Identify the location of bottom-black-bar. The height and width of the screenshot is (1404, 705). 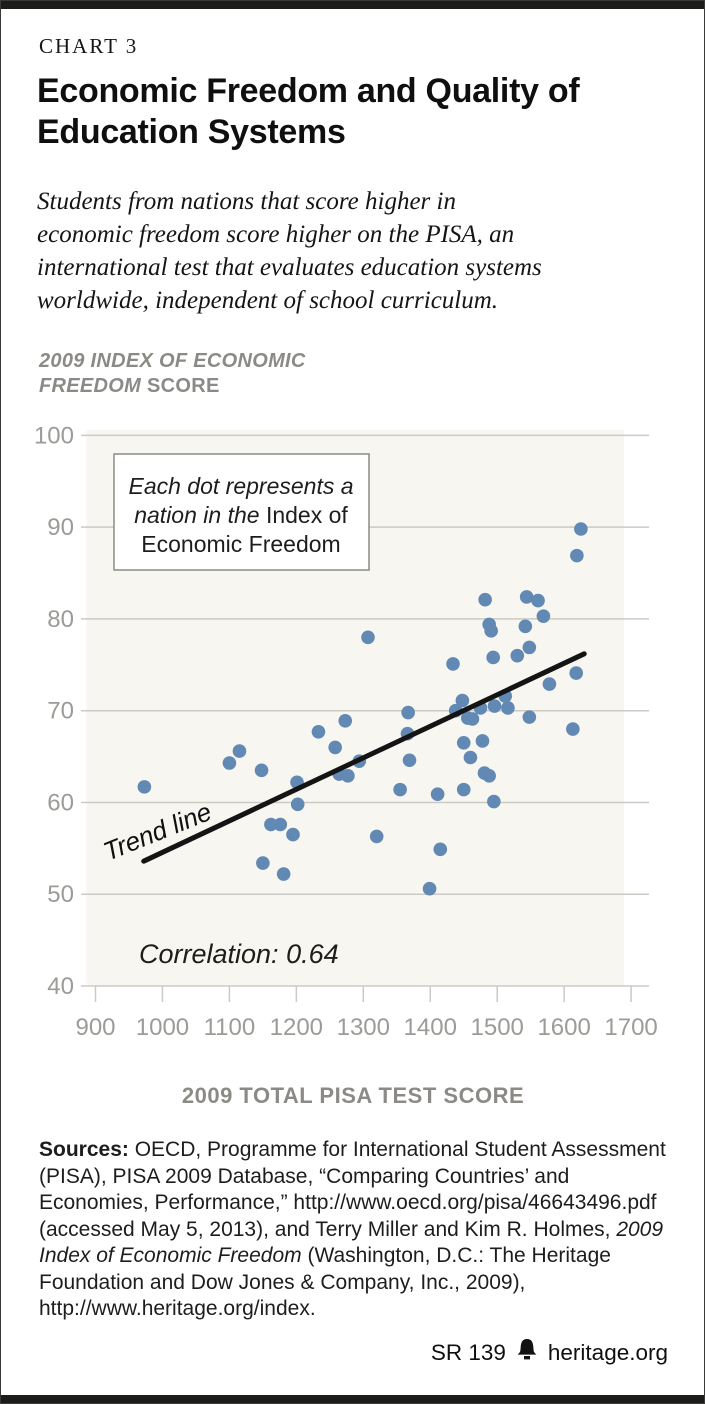
(352, 1399).